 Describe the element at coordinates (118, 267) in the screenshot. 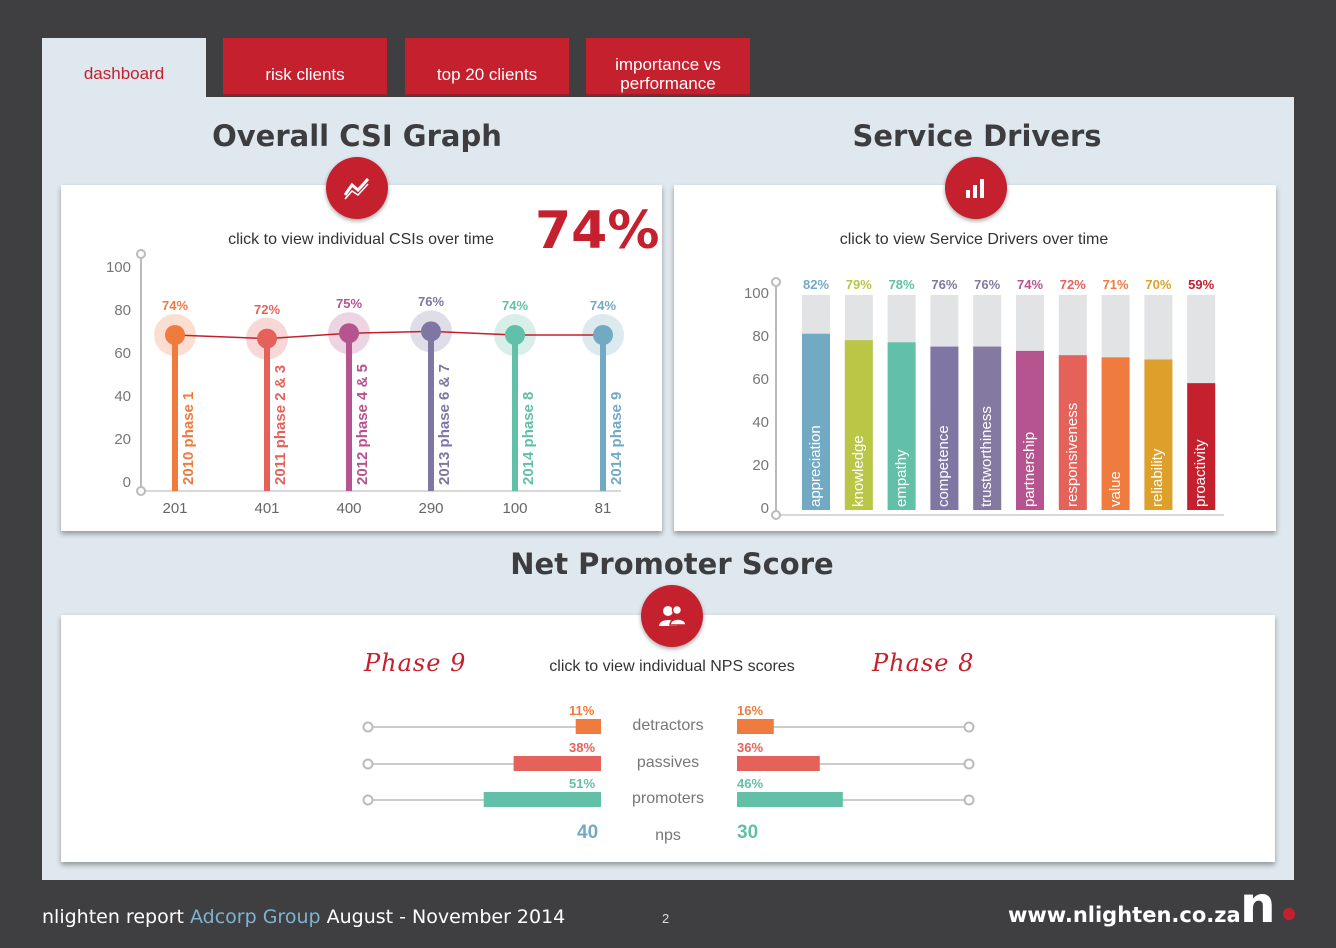

I see `csi-y-tick: 100` at that location.